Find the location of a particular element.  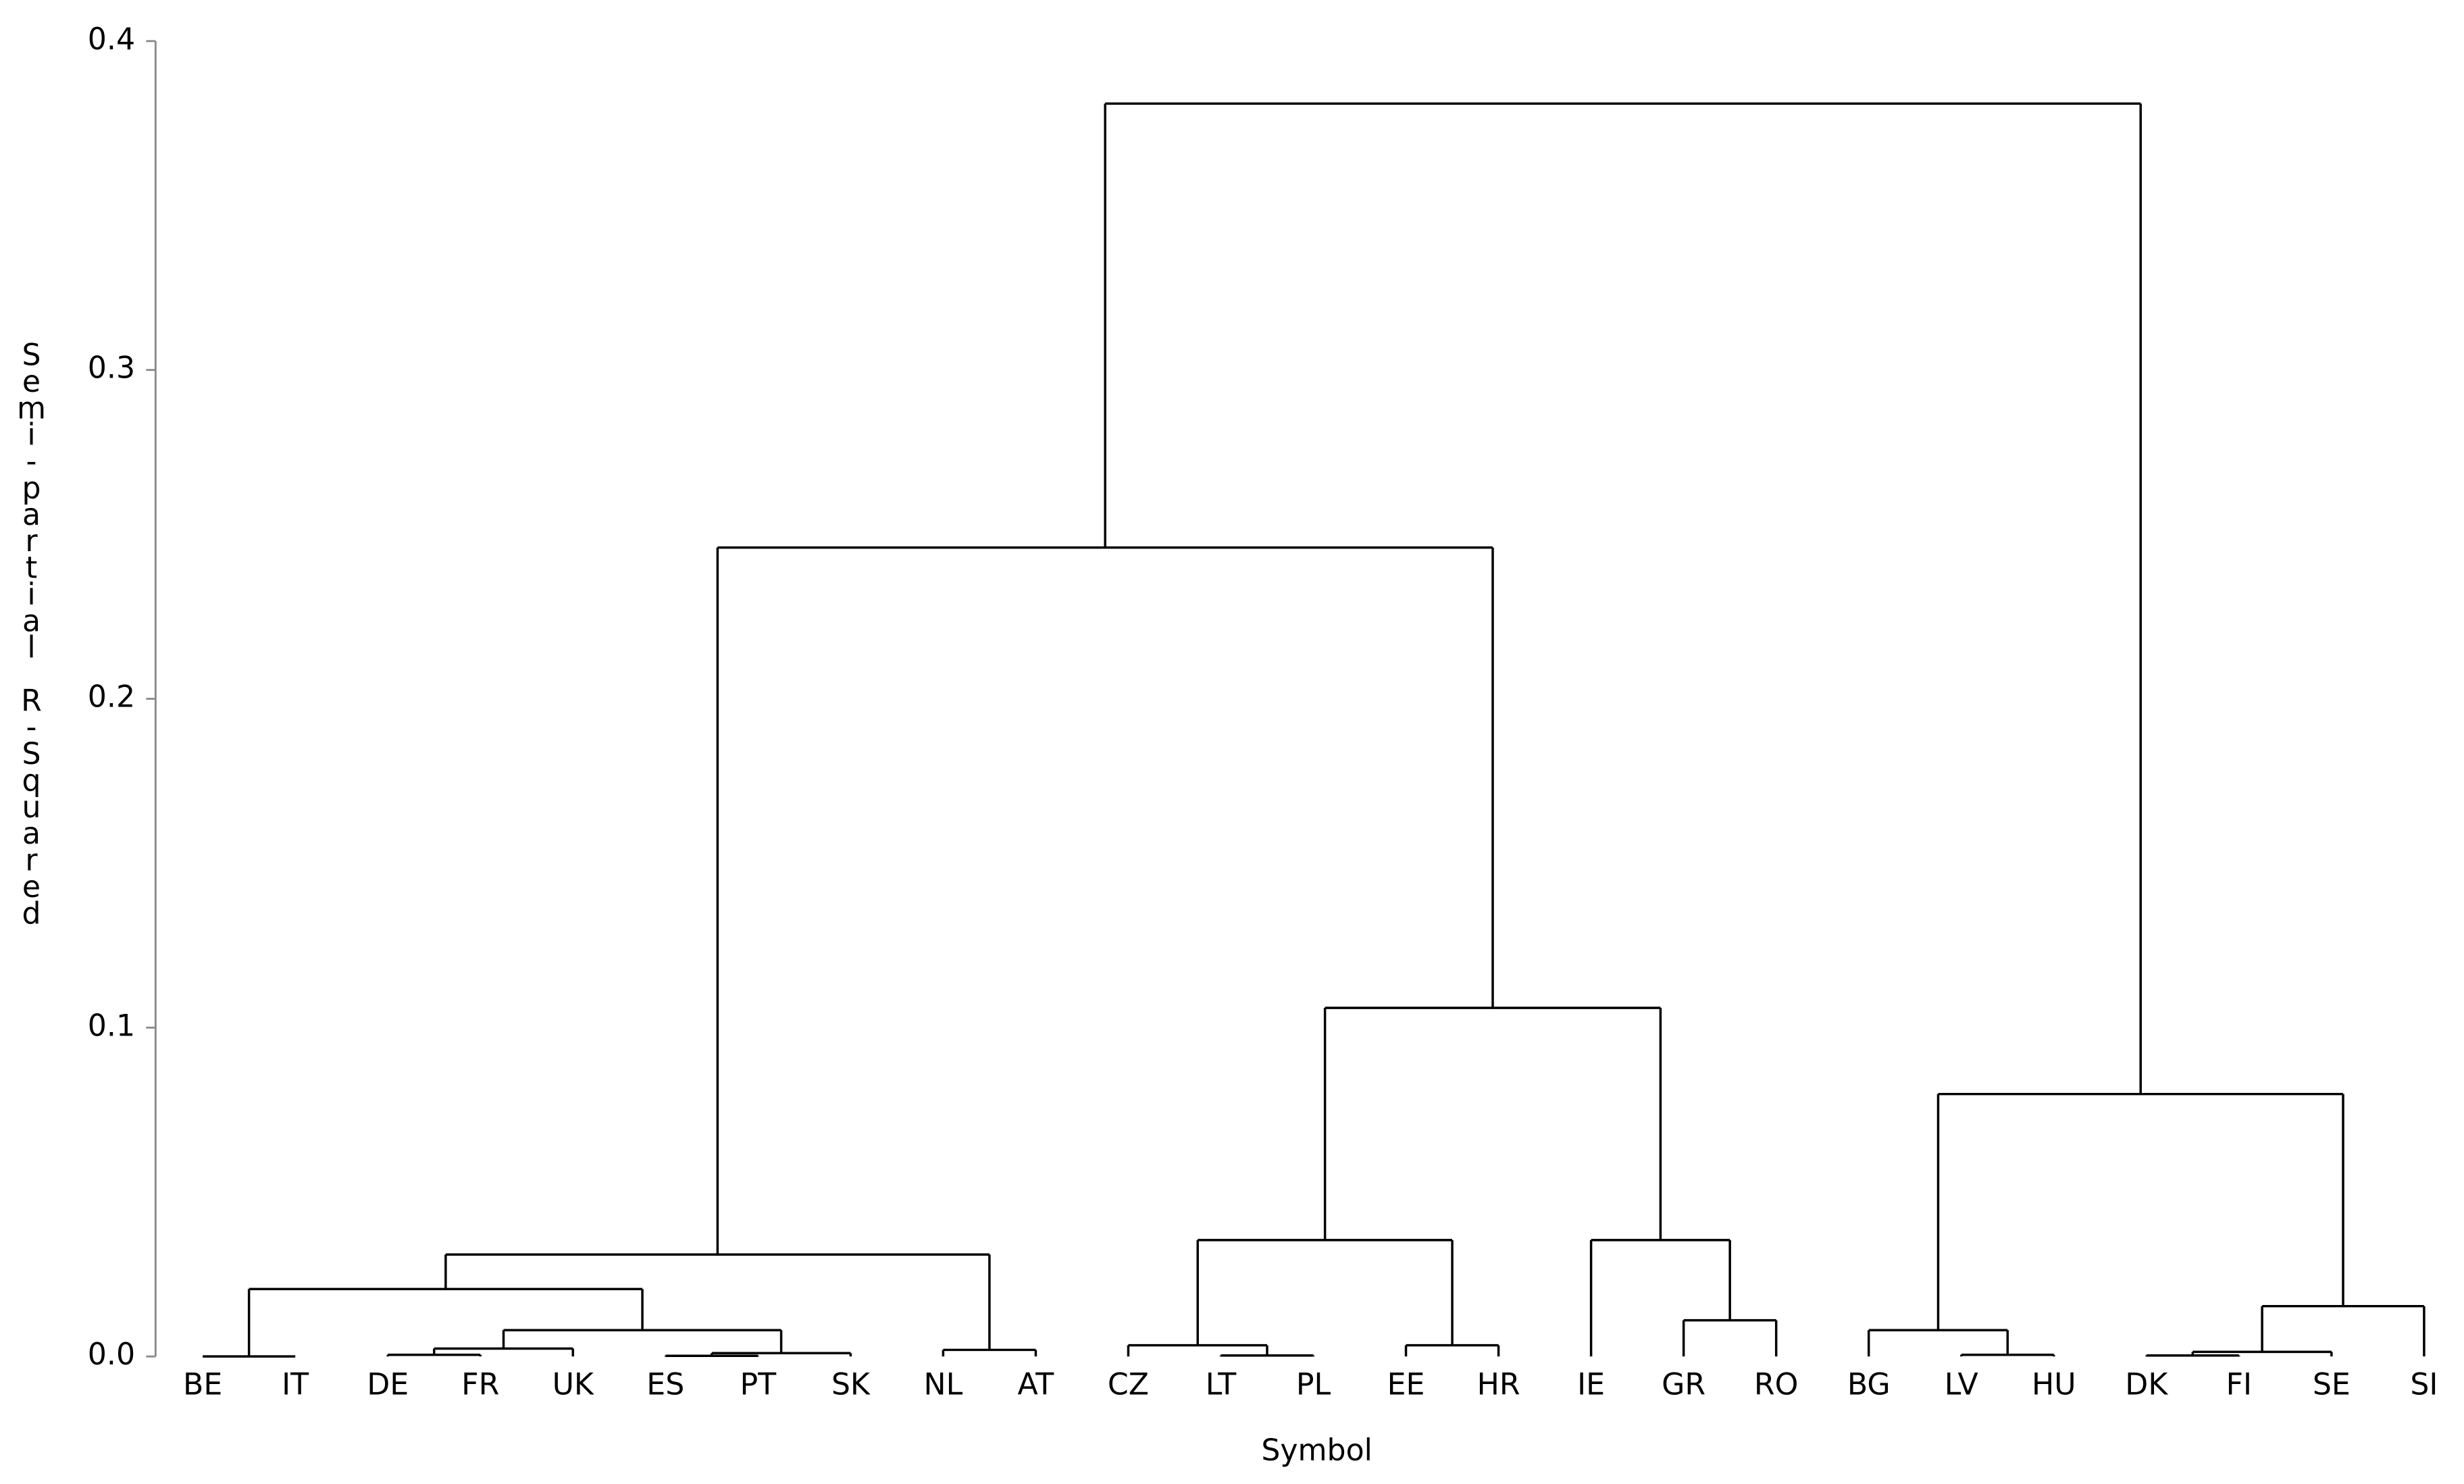

leaf-label: CZ is located at coordinates (1128, 1384).